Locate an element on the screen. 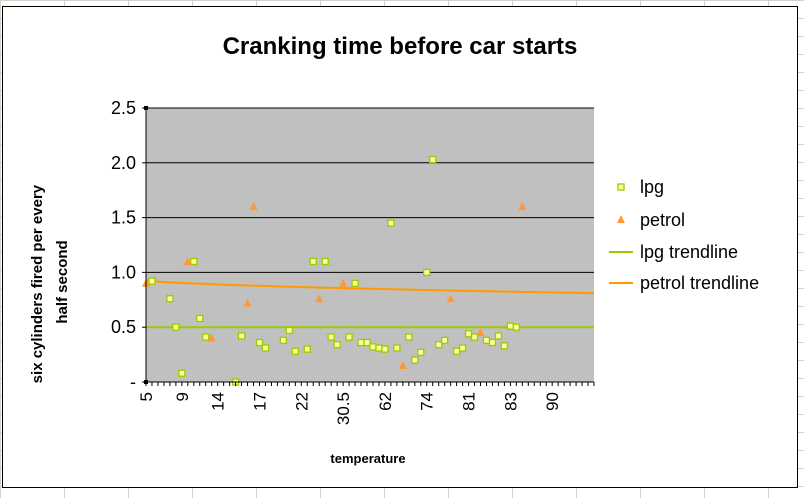 The image size is (804, 498). y-tick-label: 0.5 is located at coordinates (123, 327).